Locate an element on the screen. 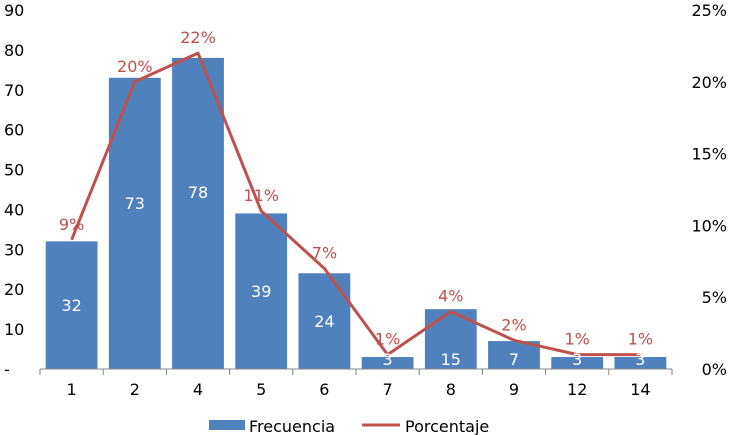 This screenshot has width=730, height=435. bar-data-label: 73 is located at coordinates (135, 203).